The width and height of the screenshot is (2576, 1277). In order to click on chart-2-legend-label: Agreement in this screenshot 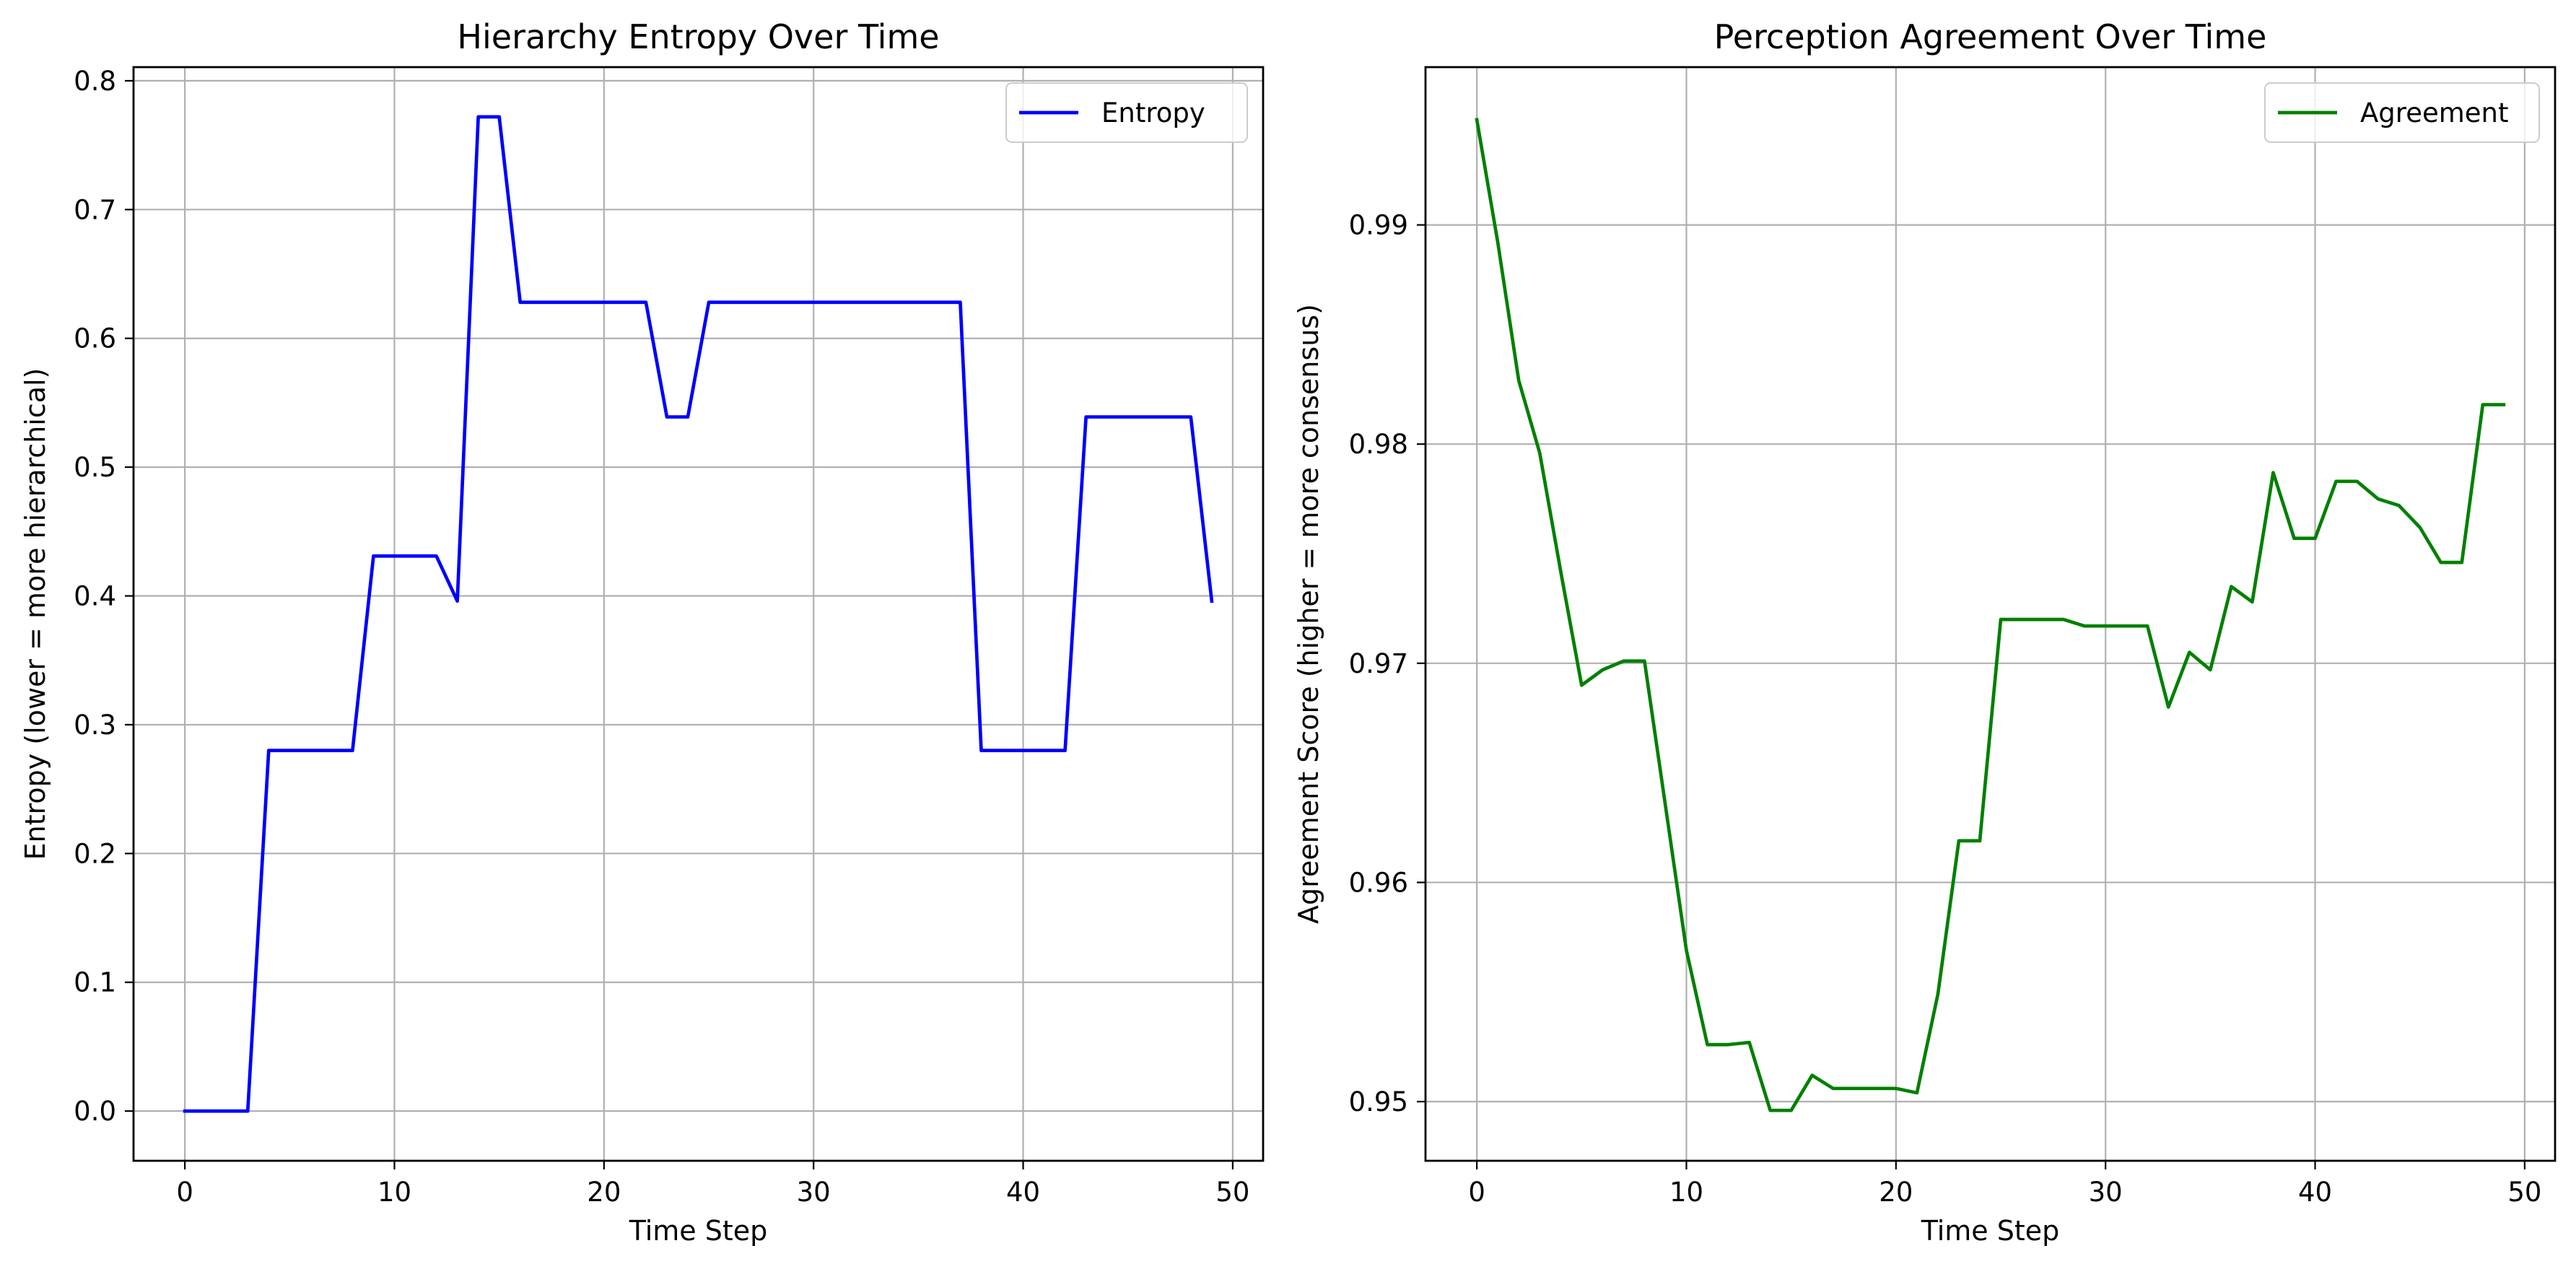, I will do `click(2434, 112)`.